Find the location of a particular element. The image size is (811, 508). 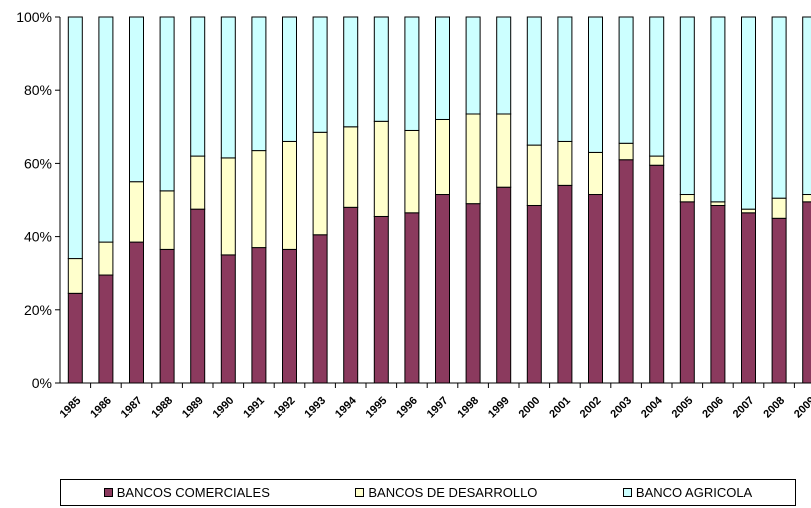

x-tick-label: 1998 is located at coordinates (468, 408).